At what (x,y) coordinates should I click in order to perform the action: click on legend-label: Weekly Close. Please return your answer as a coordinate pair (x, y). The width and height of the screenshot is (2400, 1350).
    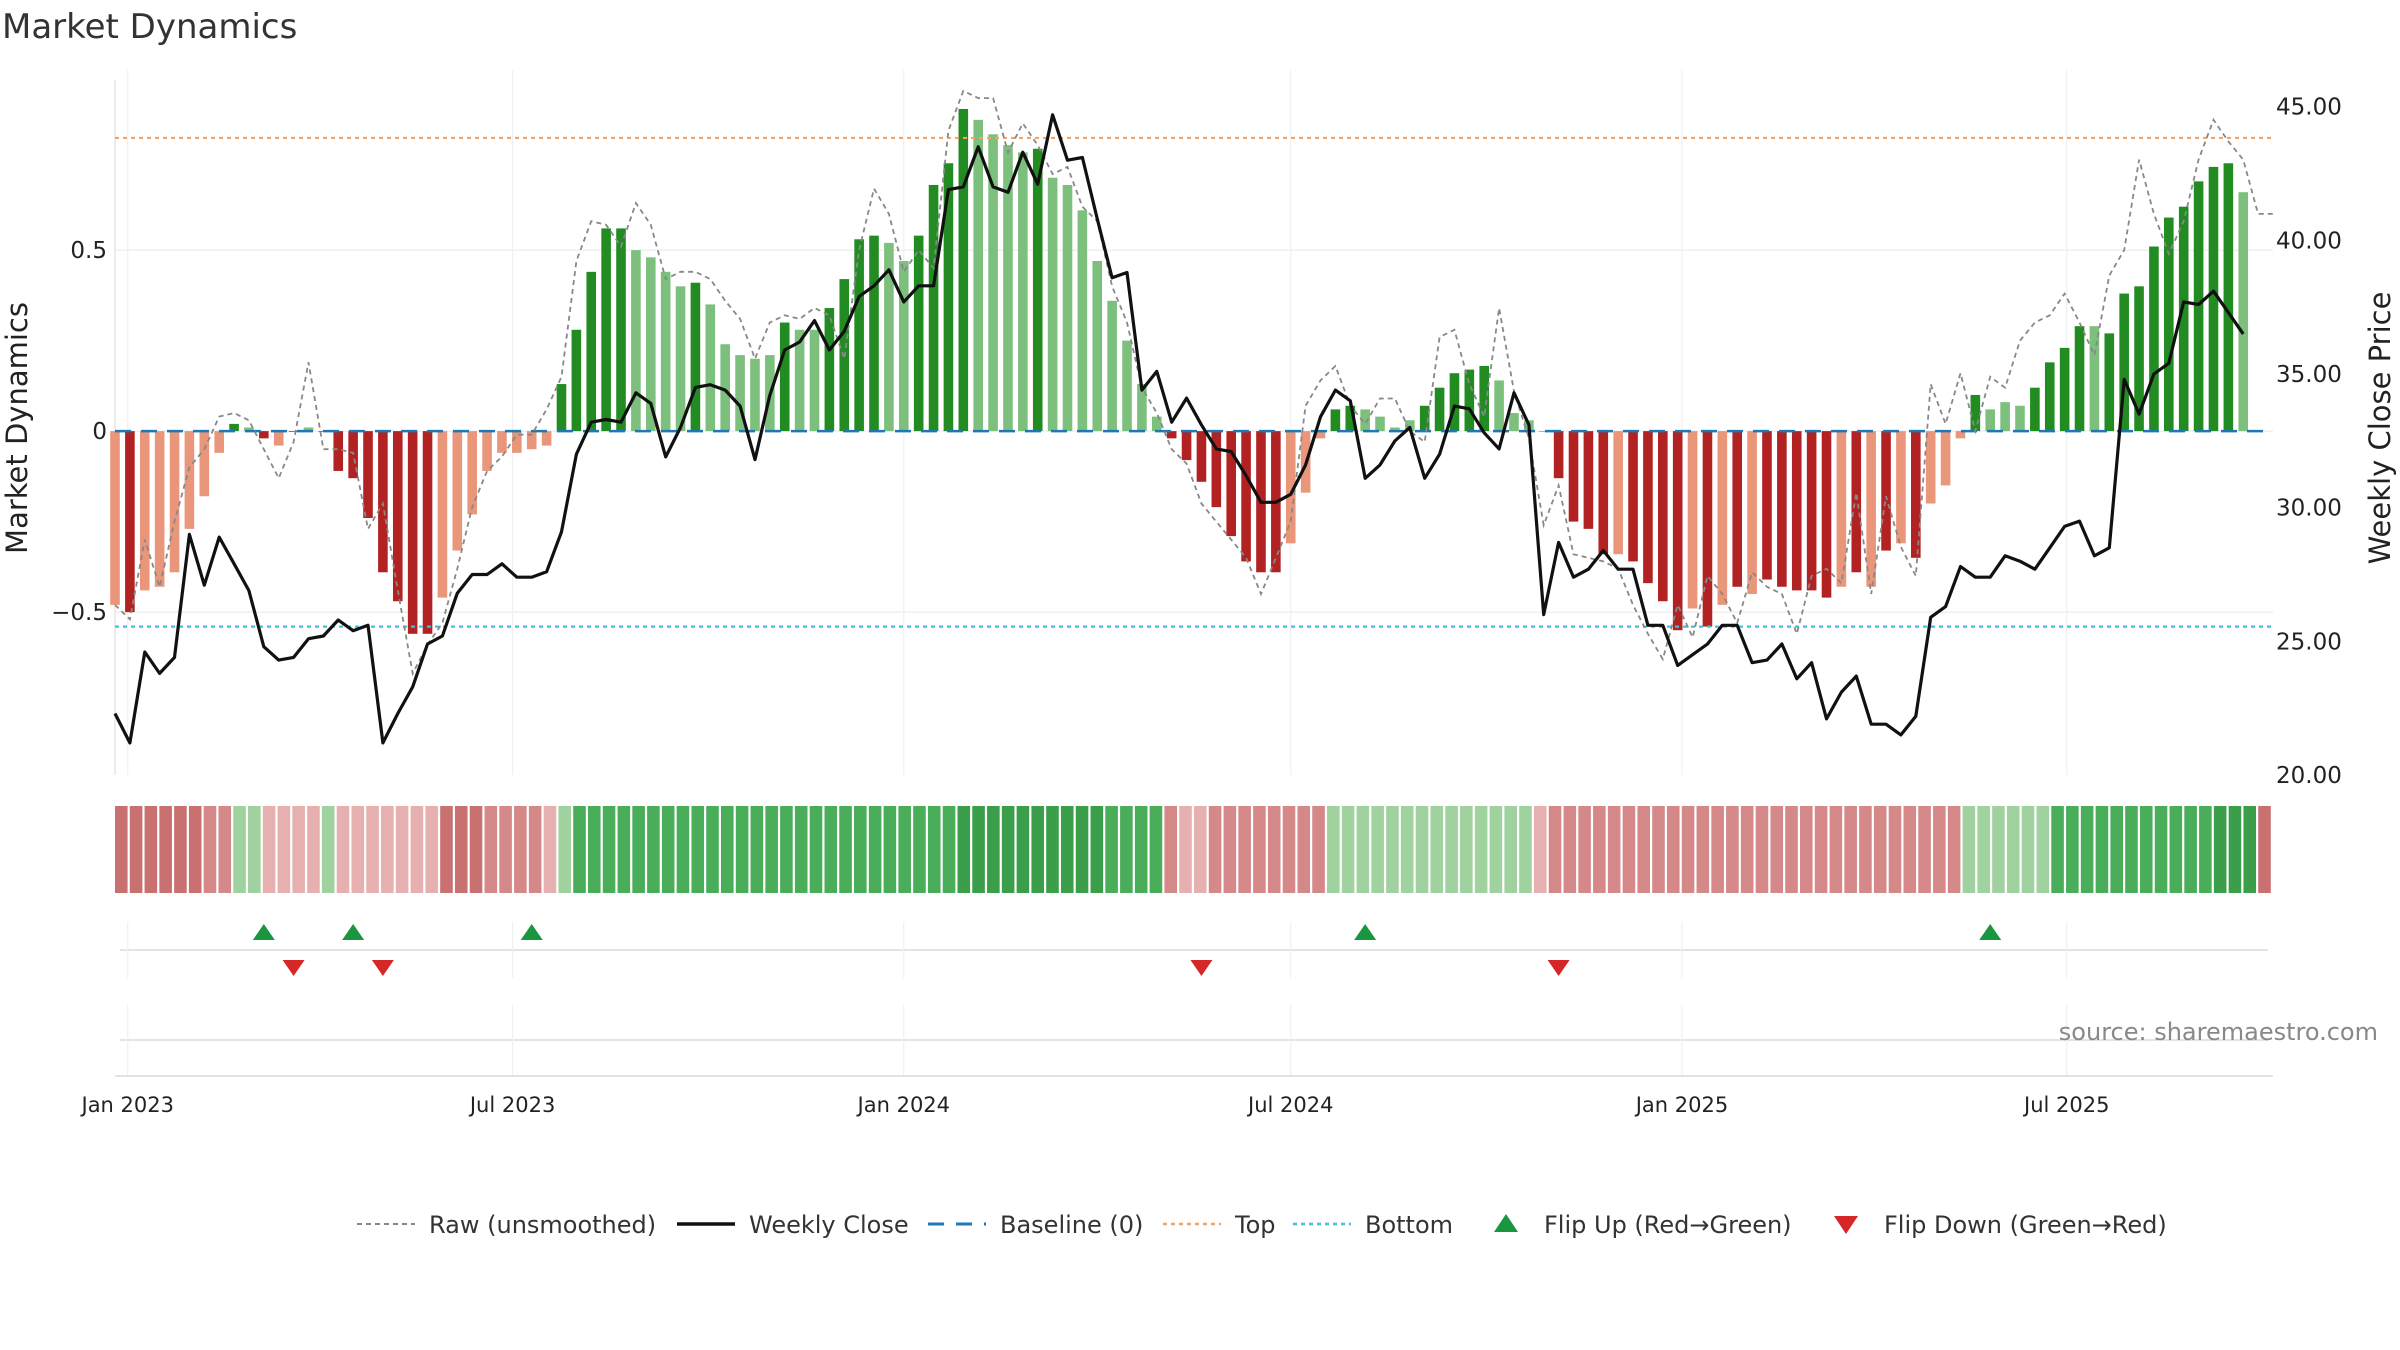
    Looking at the image, I should click on (829, 1225).